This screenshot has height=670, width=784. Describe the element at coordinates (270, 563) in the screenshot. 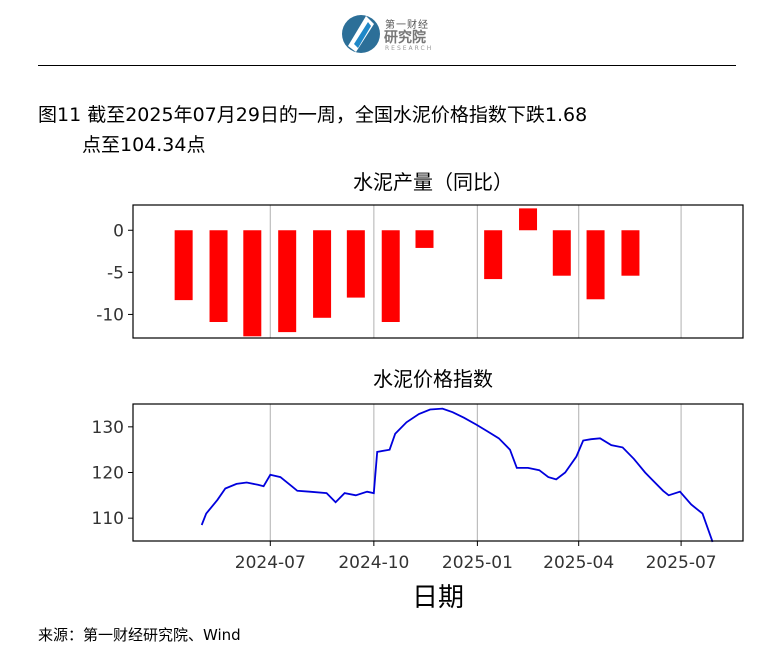

I see `x-tick-label-0: 2024-07` at that location.